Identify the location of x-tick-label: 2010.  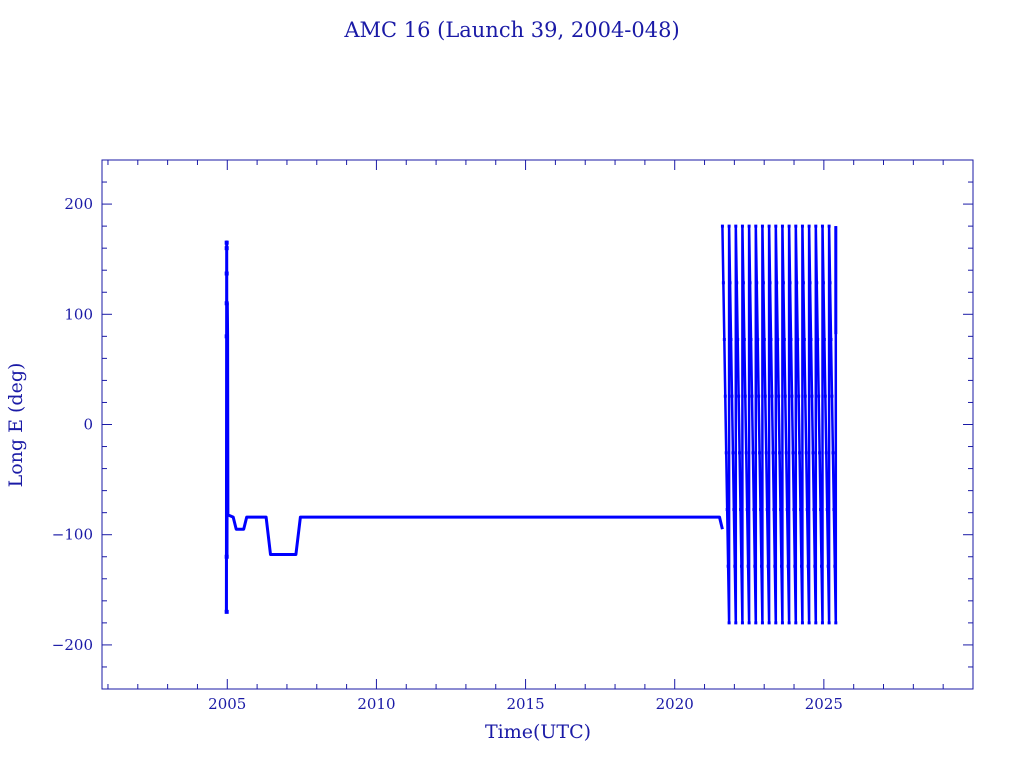
(376, 704).